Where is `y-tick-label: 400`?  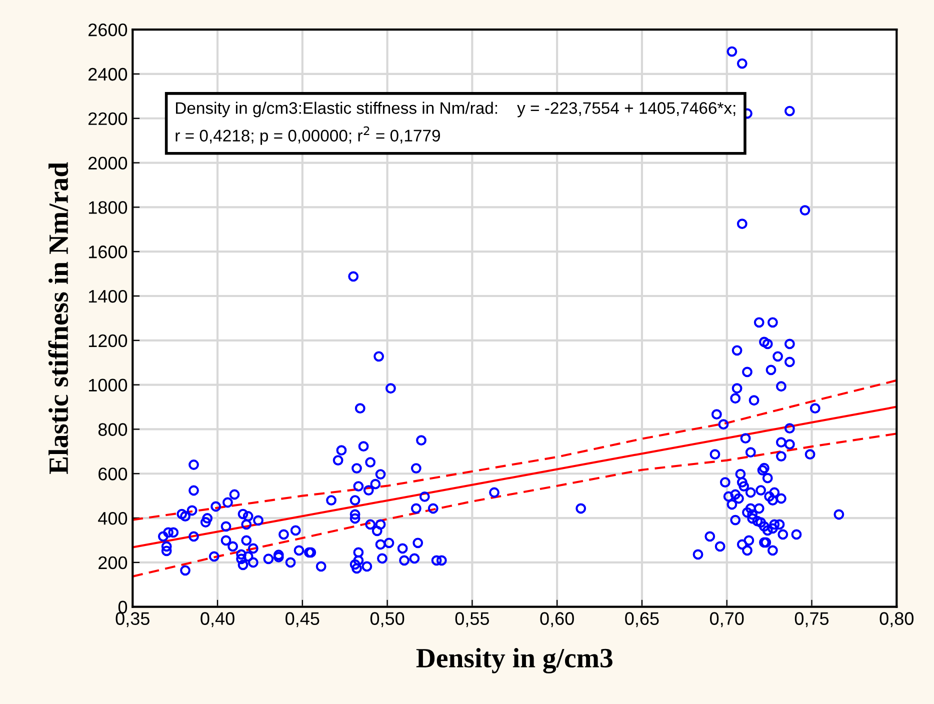
y-tick-label: 400 is located at coordinates (113, 518).